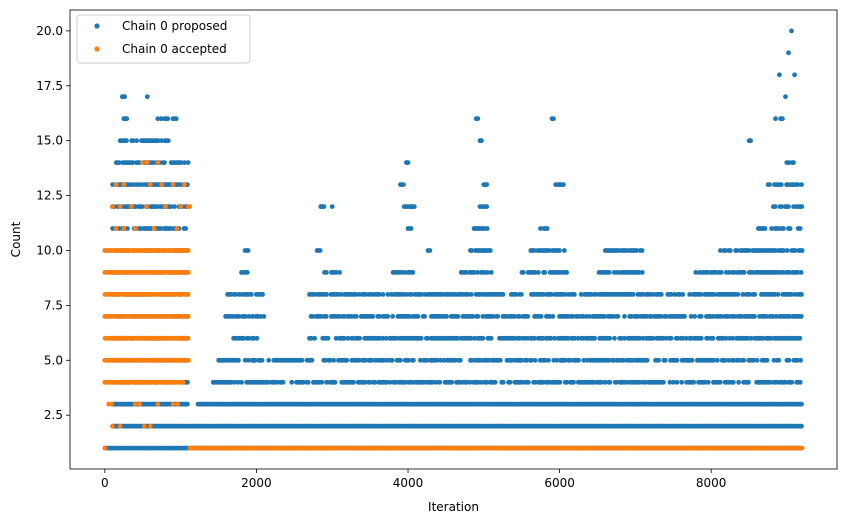 The image size is (855, 525). I want to click on y-tick-label: 12.5, so click(49, 196).